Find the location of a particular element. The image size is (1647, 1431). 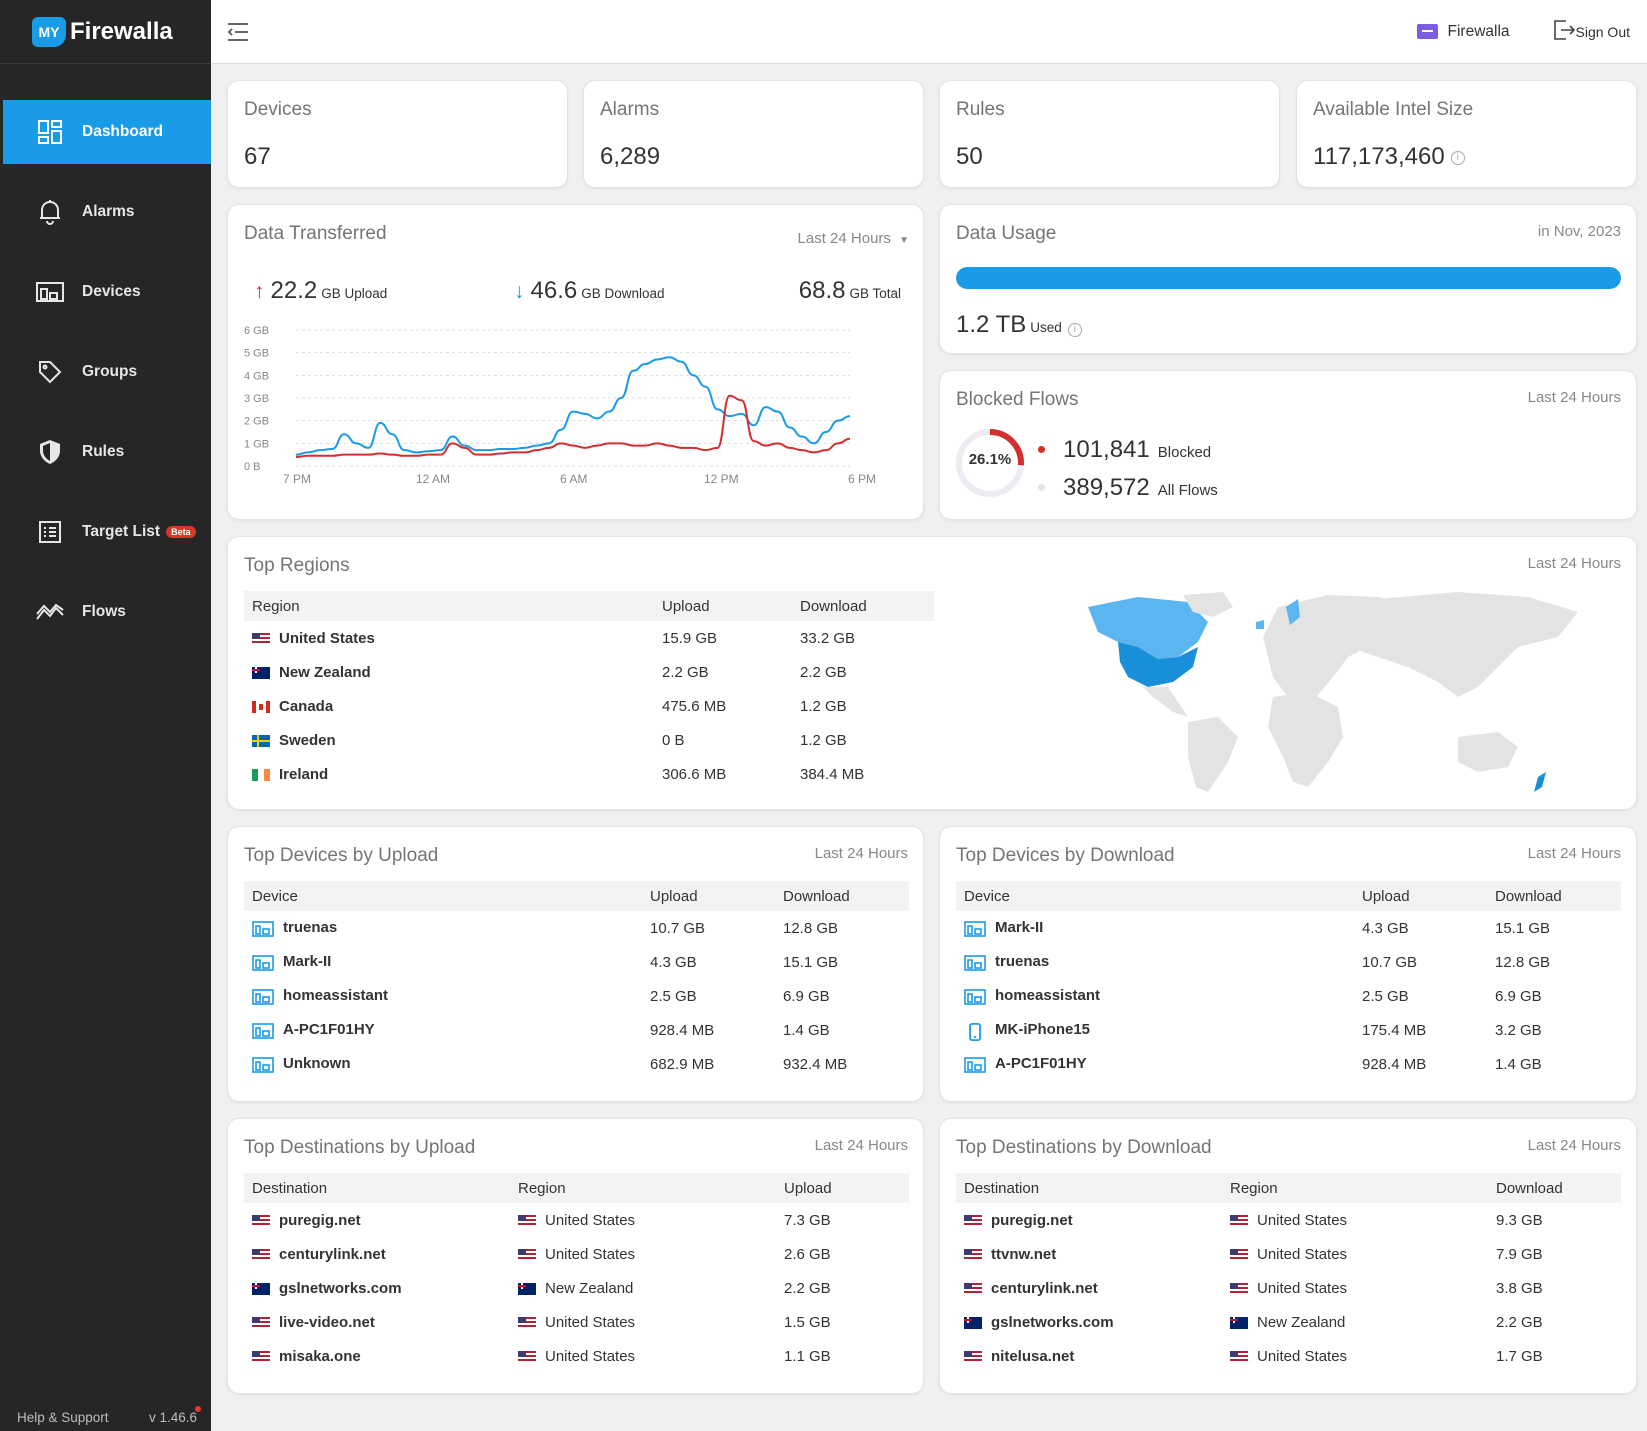

destination-name: misaka.one is located at coordinates (320, 1356).